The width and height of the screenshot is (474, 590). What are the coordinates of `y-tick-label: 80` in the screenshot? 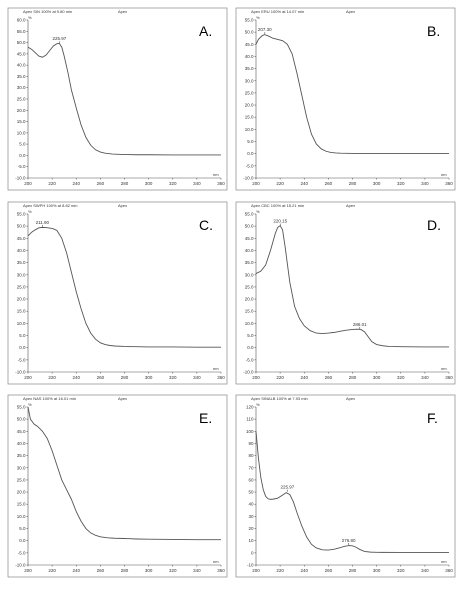 It's located at (251, 455).